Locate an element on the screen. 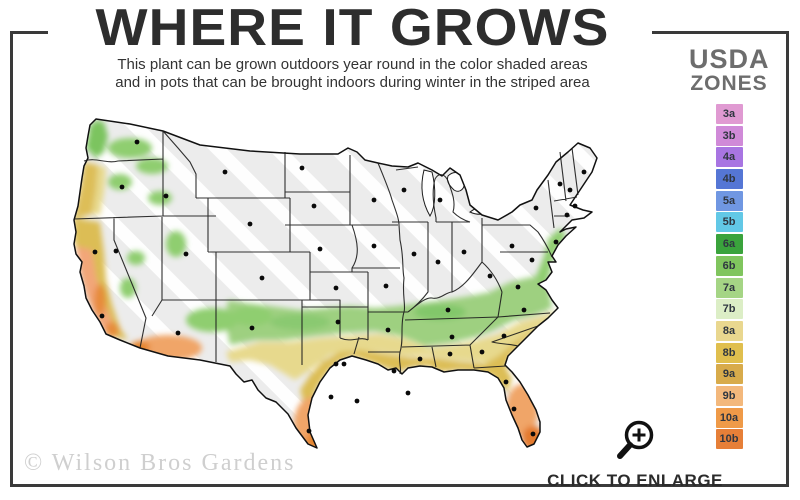 Image resolution: width=800 pixels, height=500 pixels. legend-zone-9b: 9b is located at coordinates (729, 395).